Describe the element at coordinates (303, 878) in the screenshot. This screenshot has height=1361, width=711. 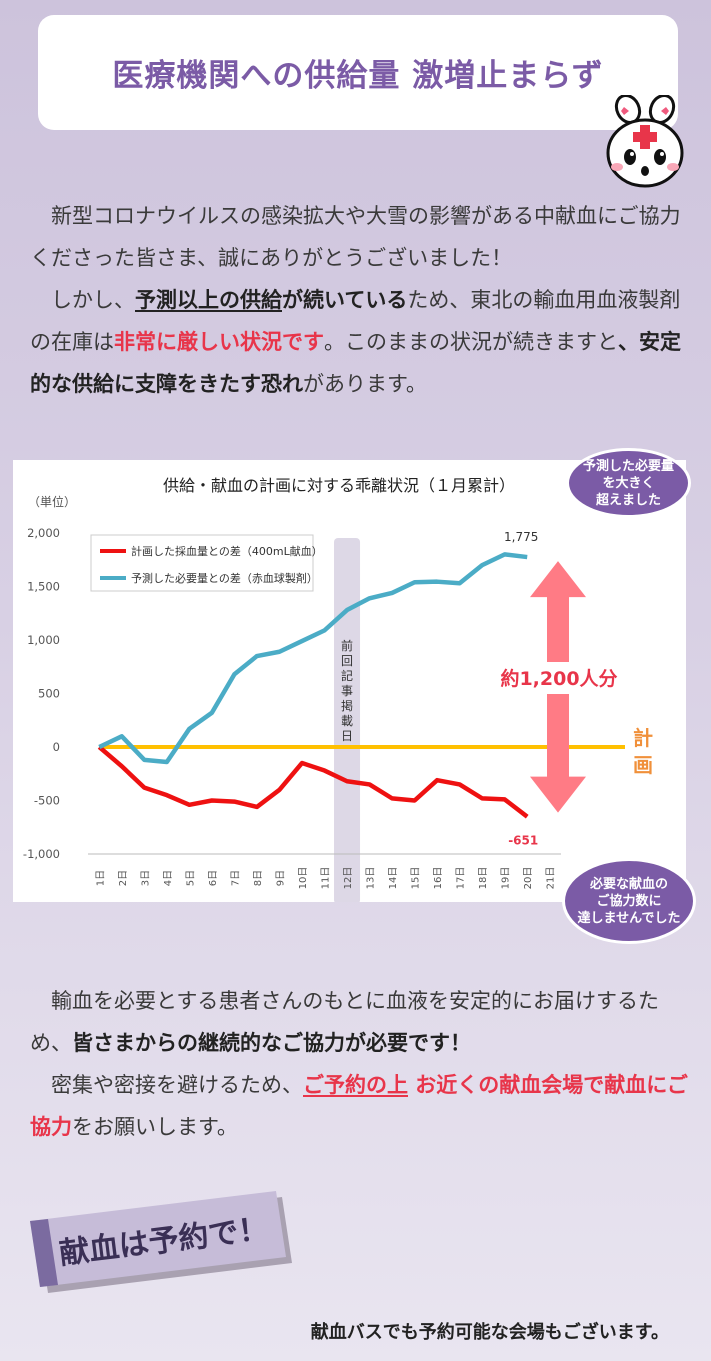
I see `x-tick-label: 10日` at that location.